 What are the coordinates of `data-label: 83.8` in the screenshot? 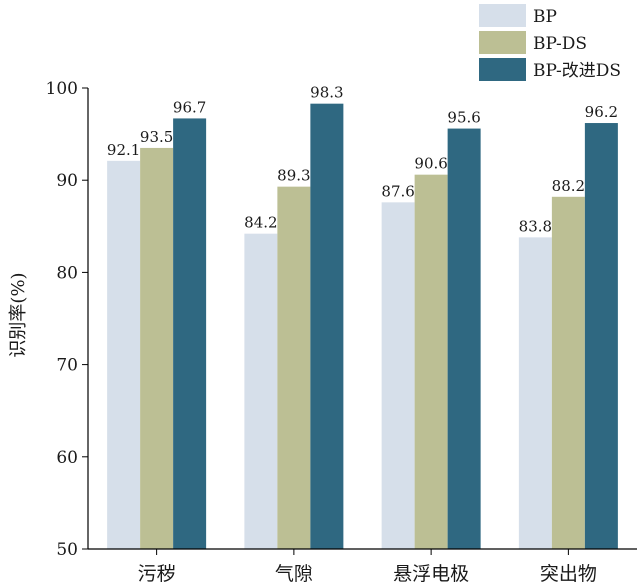 It's located at (535, 226).